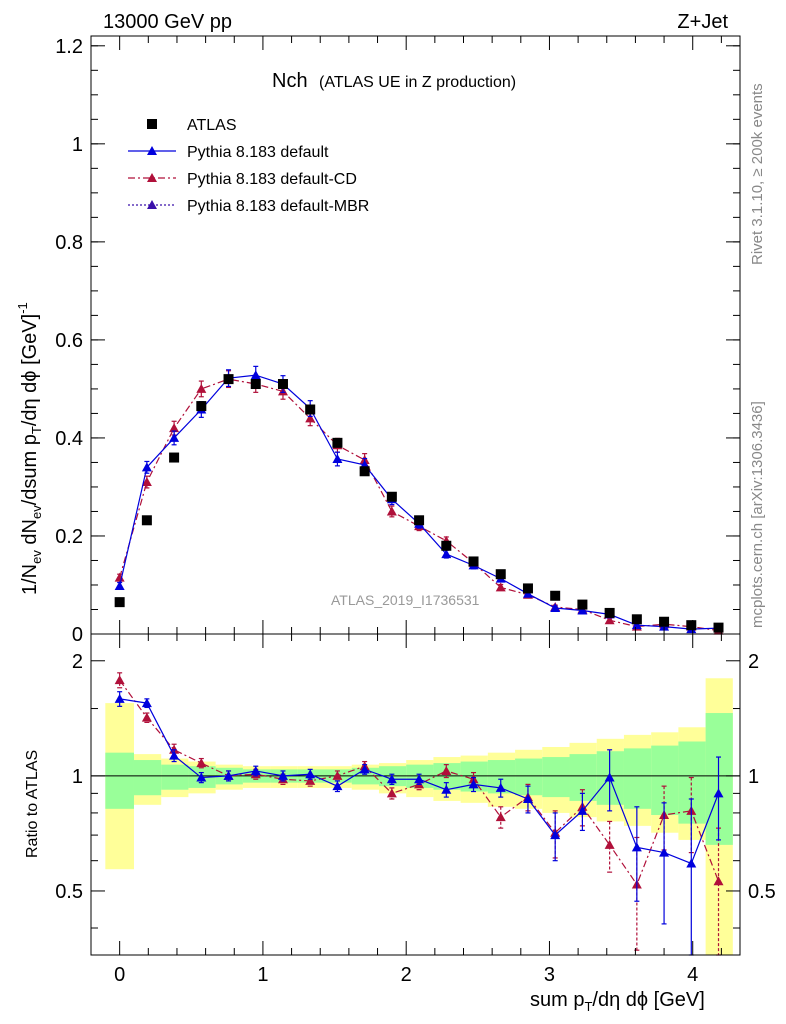 The height and width of the screenshot is (1024, 786). Describe the element at coordinates (549, 975) in the screenshot. I see `x-tick-label: 3` at that location.